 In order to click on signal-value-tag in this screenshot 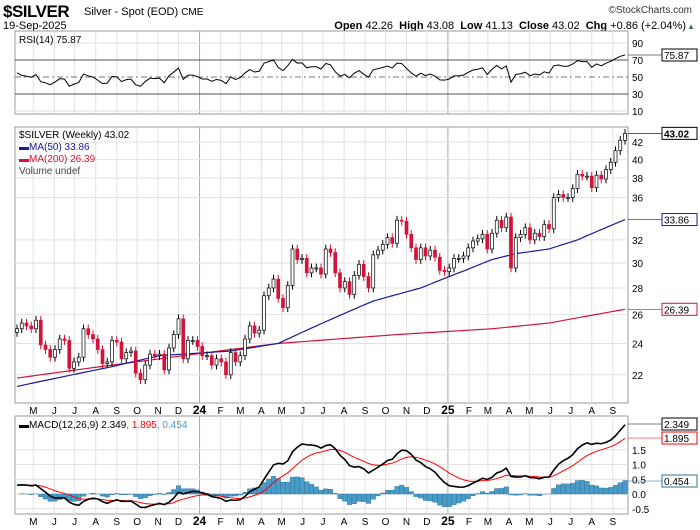, I will do `click(679, 438)`.